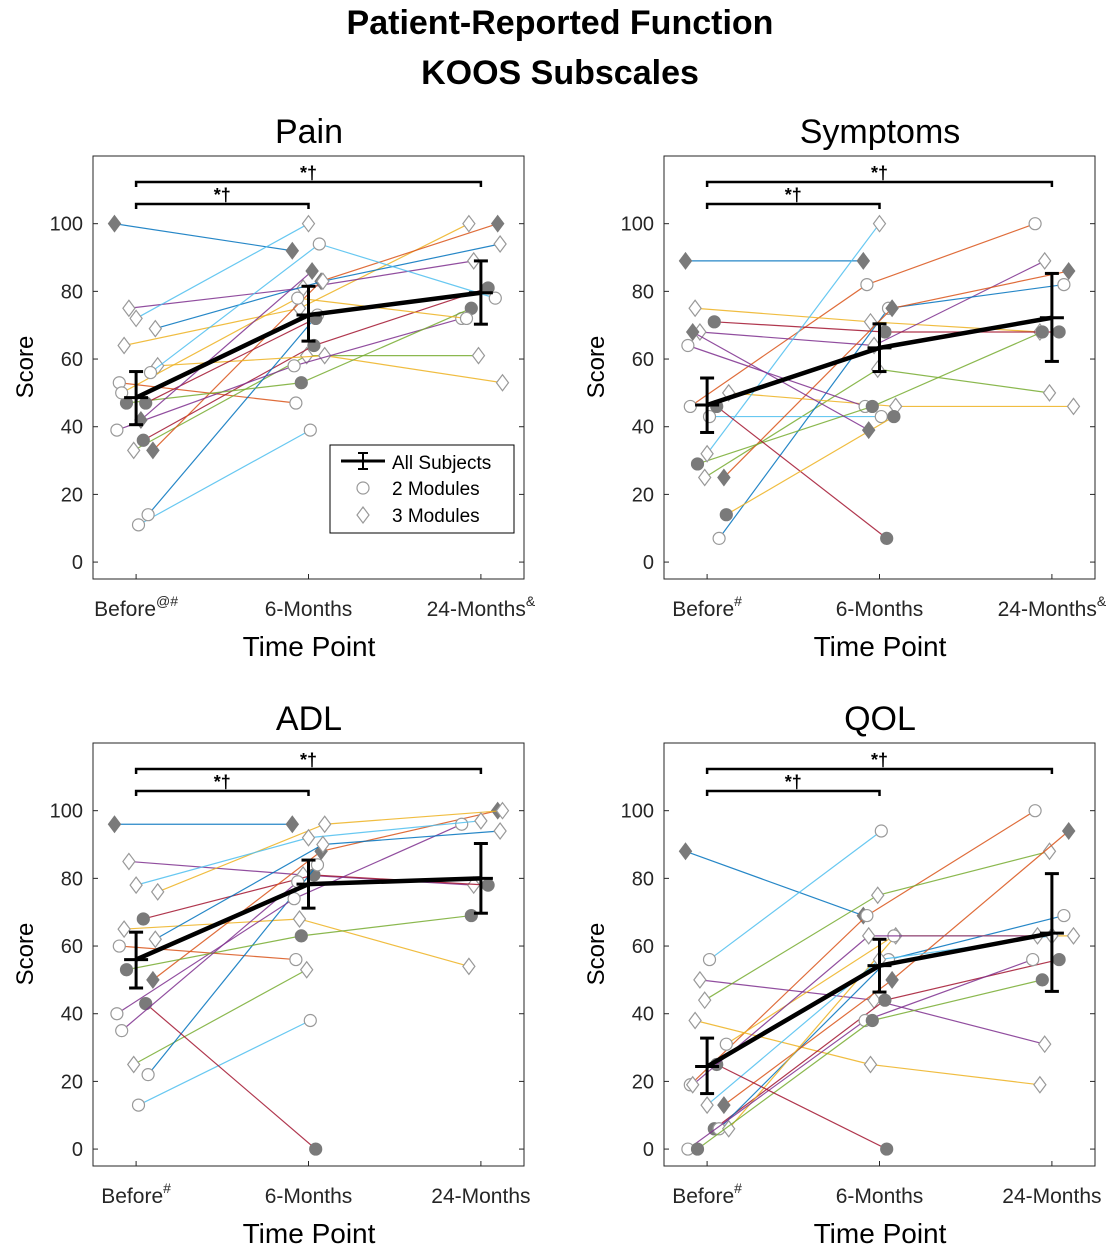 This screenshot has height=1256, width=1120. I want to click on y-tick-label: 0, so click(77, 1150).